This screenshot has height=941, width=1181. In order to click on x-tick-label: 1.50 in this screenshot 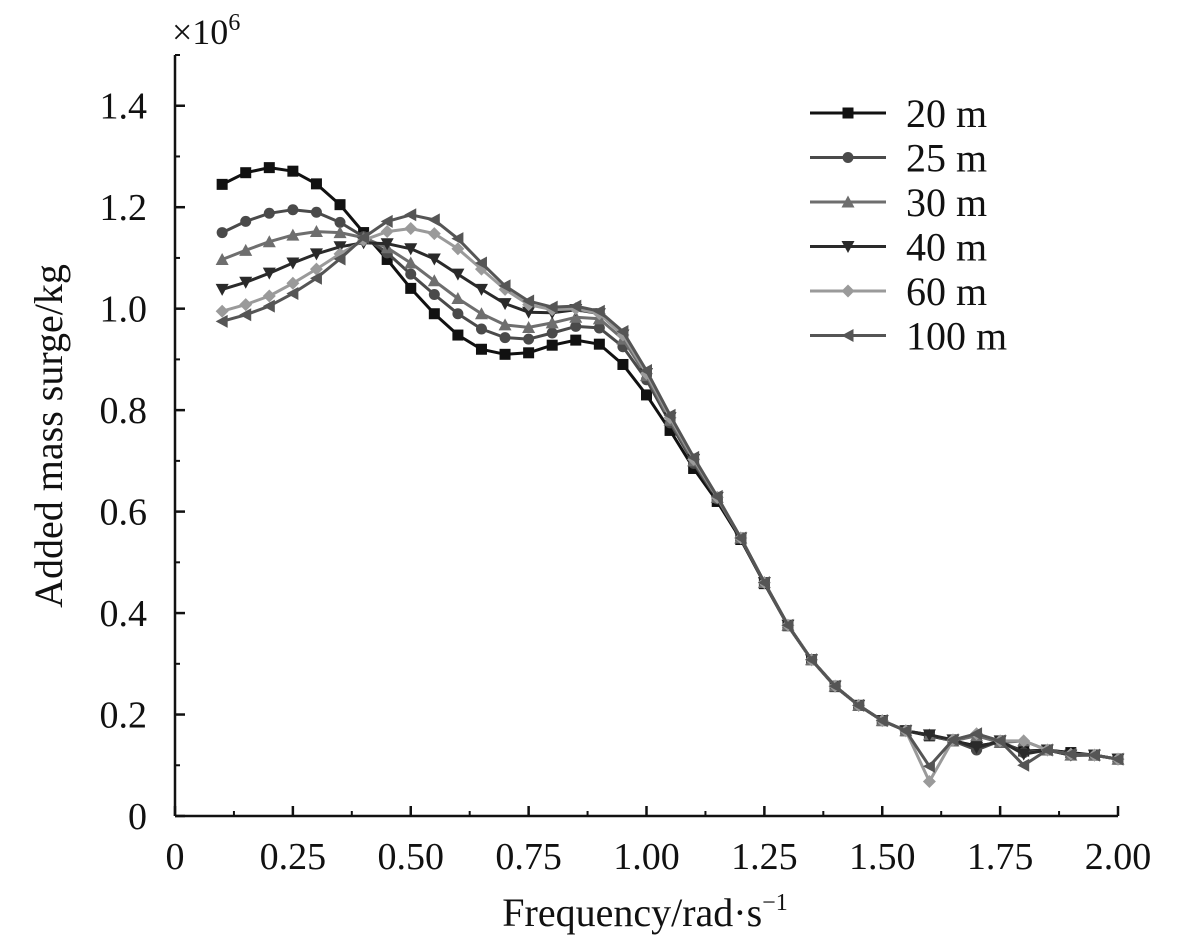, I will do `click(882, 857)`.